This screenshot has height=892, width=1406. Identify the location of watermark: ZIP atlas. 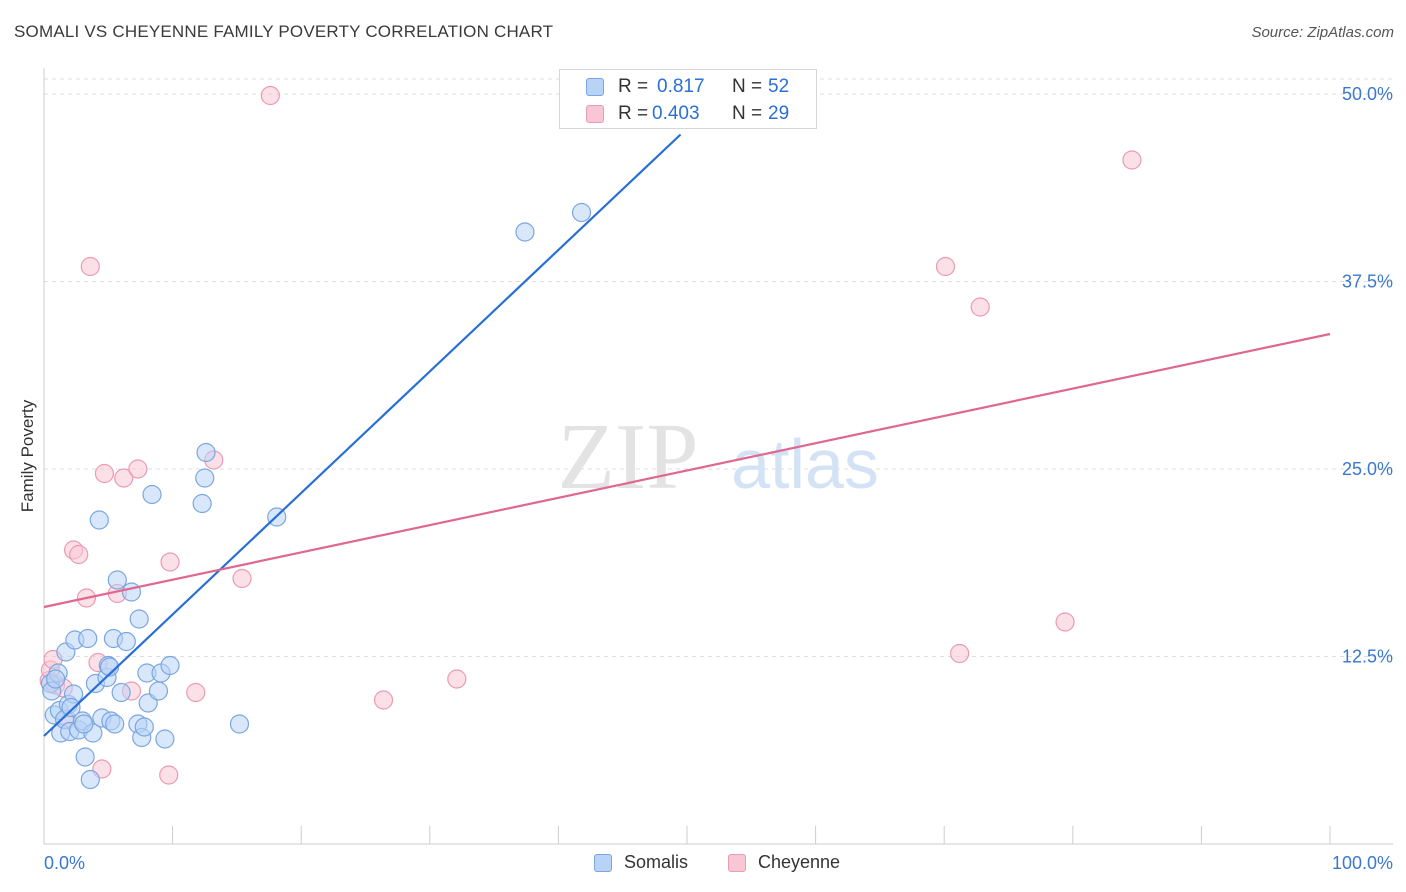
(718, 457).